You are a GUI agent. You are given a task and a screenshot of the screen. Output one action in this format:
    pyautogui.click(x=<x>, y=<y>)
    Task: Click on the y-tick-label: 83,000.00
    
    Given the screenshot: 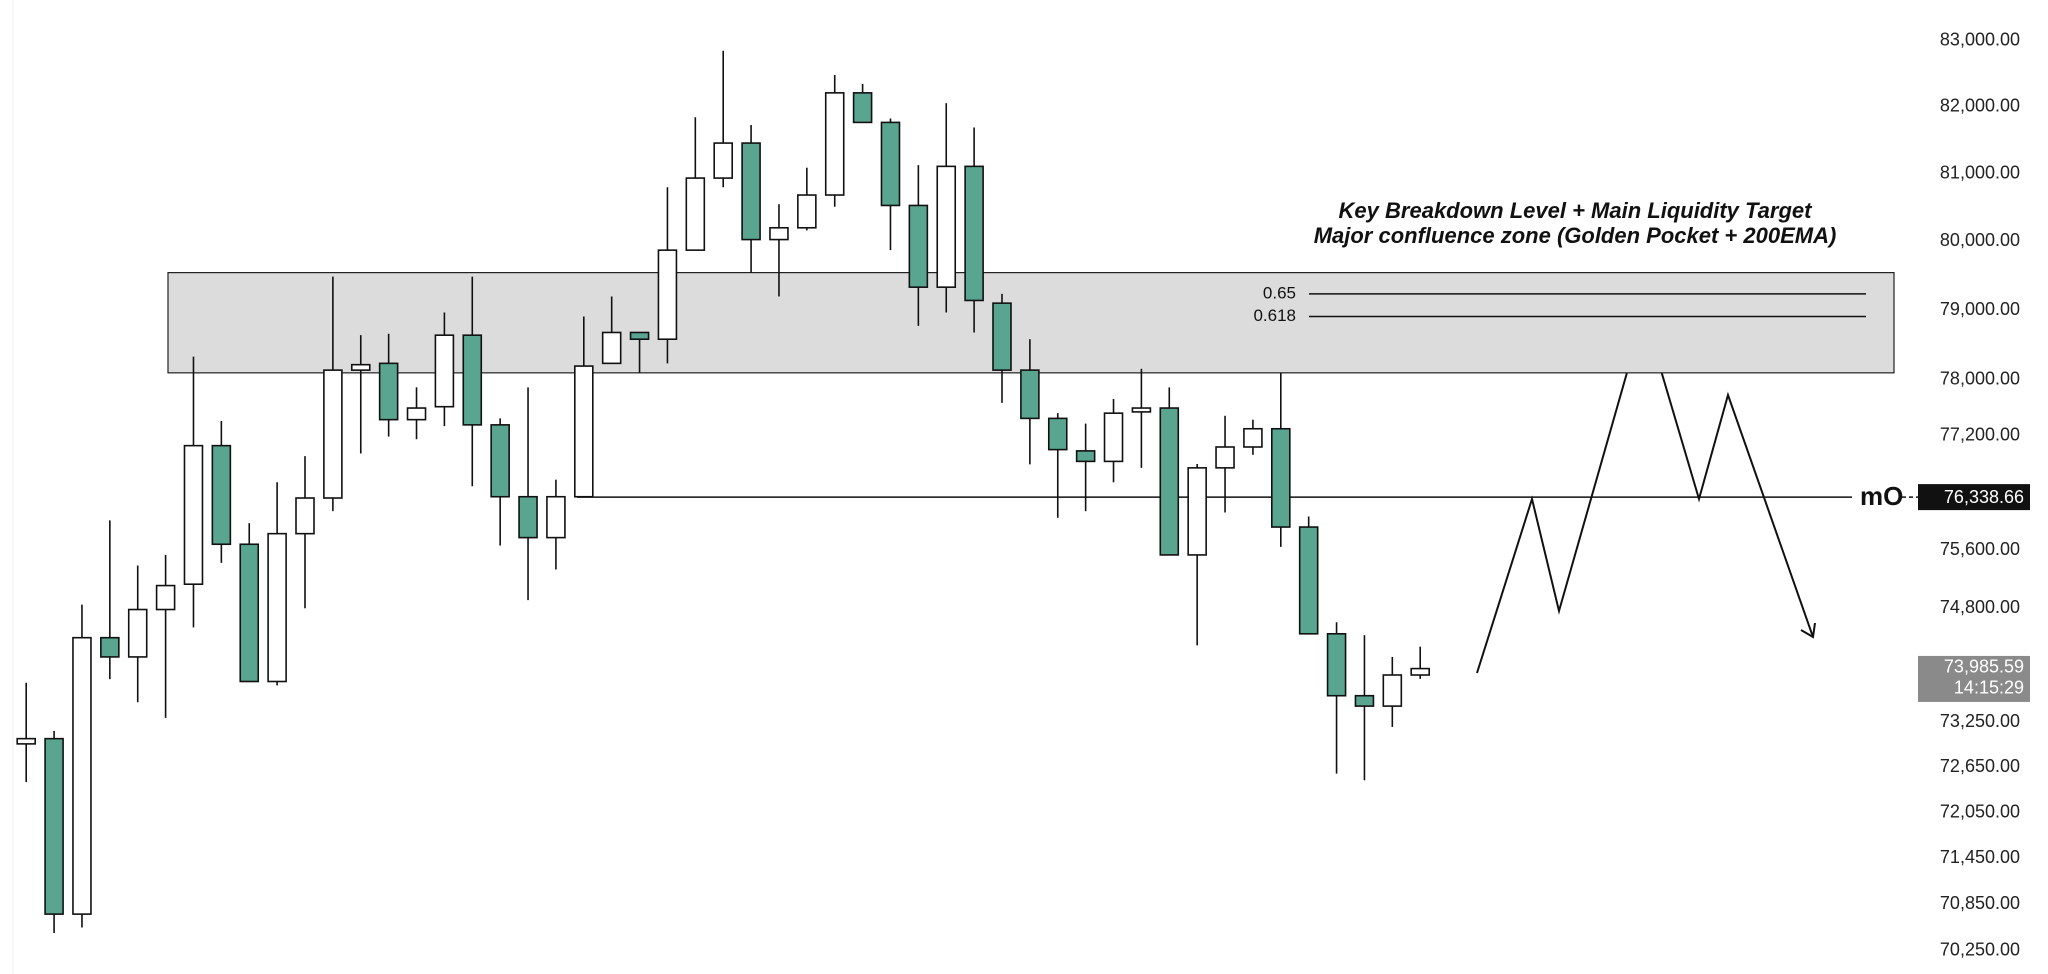 What is the action you would take?
    pyautogui.click(x=1980, y=39)
    